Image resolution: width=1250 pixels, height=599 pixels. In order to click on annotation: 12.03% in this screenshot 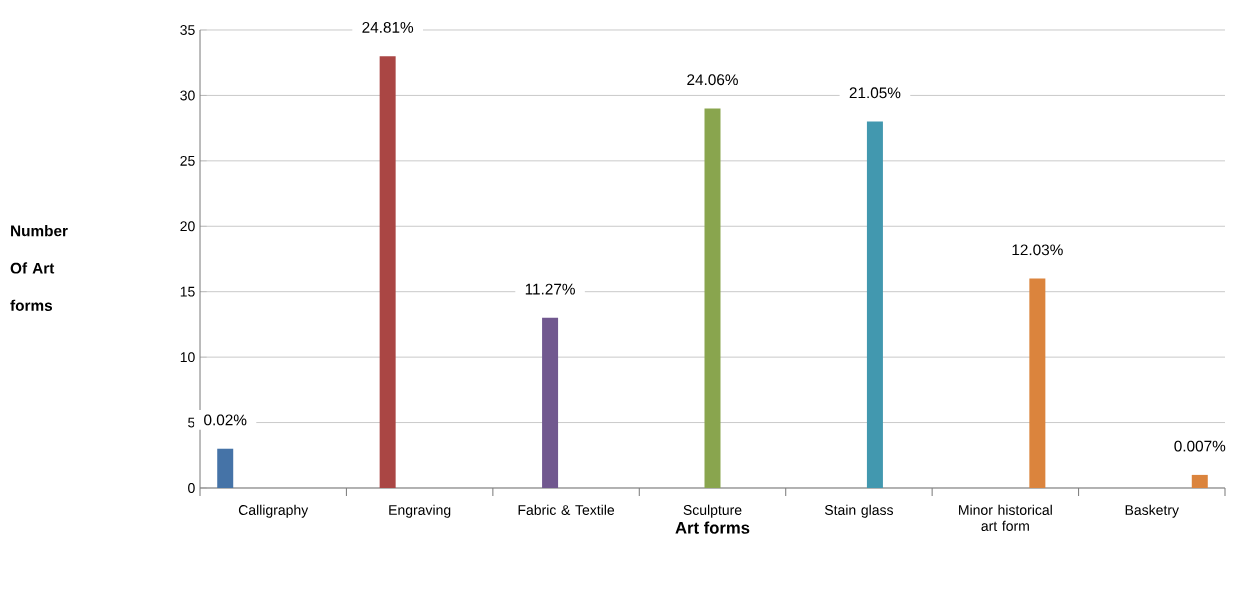, I will do `click(1037, 250)`.